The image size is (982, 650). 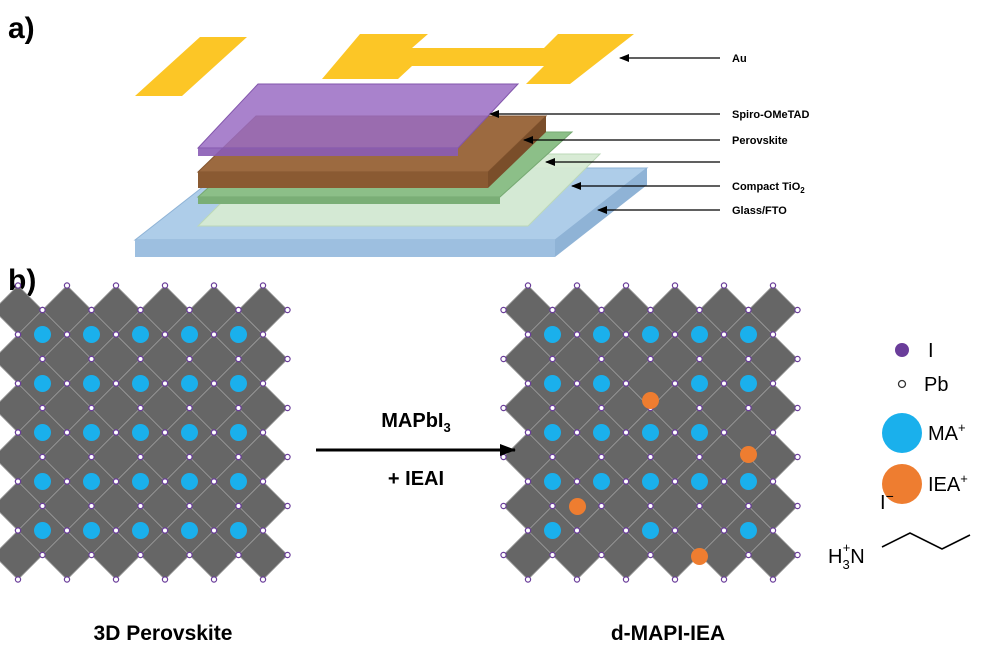 What do you see at coordinates (802, 190) in the screenshot?
I see `compact-tio2-sub: 2` at bounding box center [802, 190].